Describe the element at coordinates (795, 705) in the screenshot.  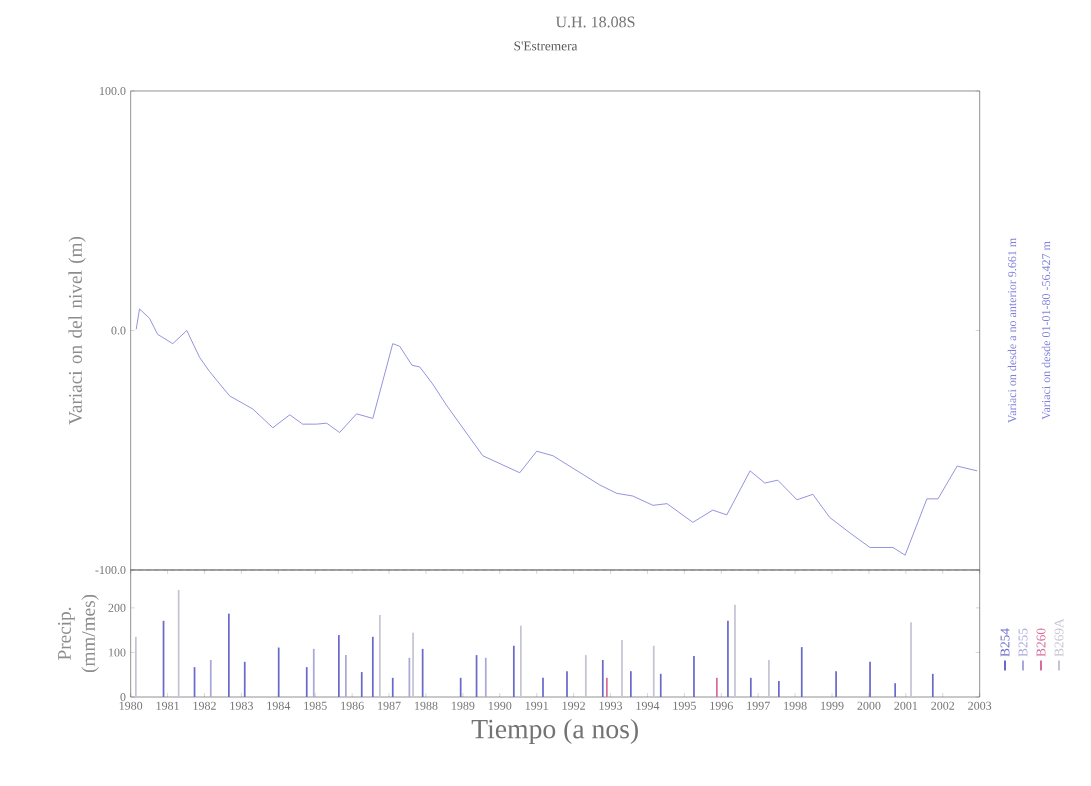
I see `x-tick-label: 1998` at that location.